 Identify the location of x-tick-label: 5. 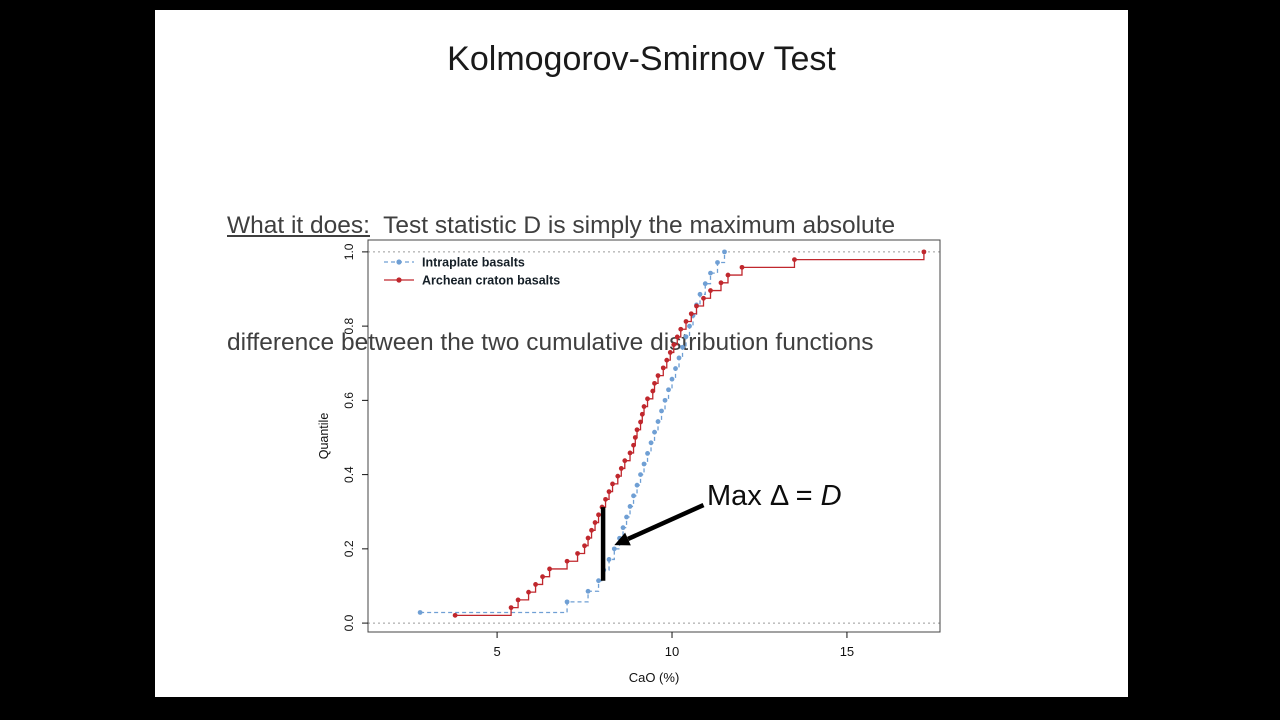
(496, 651).